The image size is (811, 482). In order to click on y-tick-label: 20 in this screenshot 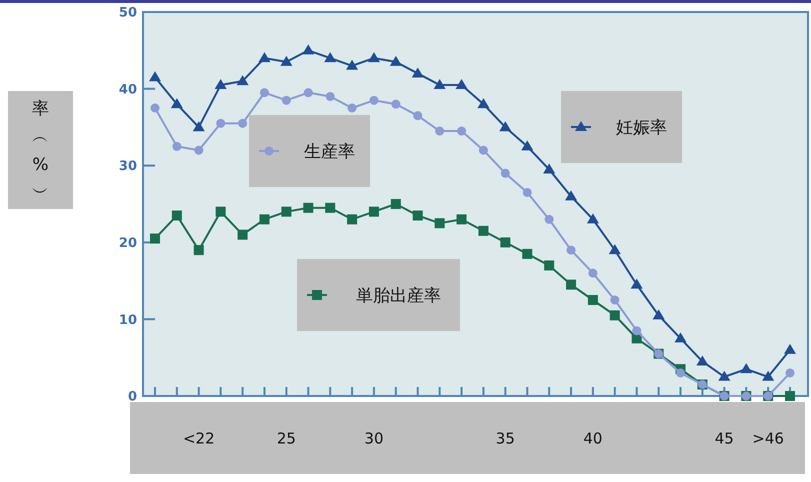, I will do `click(127, 243)`.